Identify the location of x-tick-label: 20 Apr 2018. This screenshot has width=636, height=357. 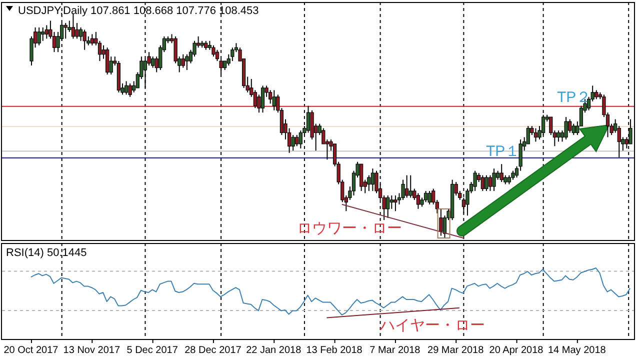
(516, 350).